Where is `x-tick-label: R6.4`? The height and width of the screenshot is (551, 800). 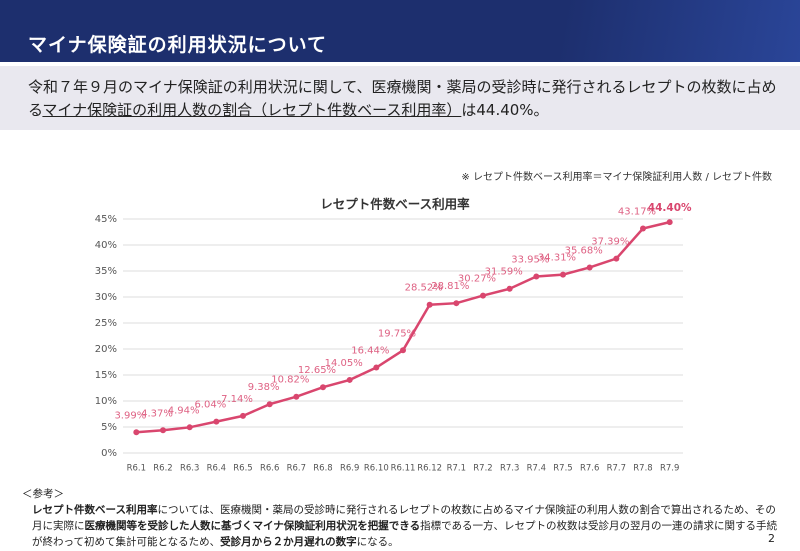 x-tick-label: R6.4 is located at coordinates (216, 469).